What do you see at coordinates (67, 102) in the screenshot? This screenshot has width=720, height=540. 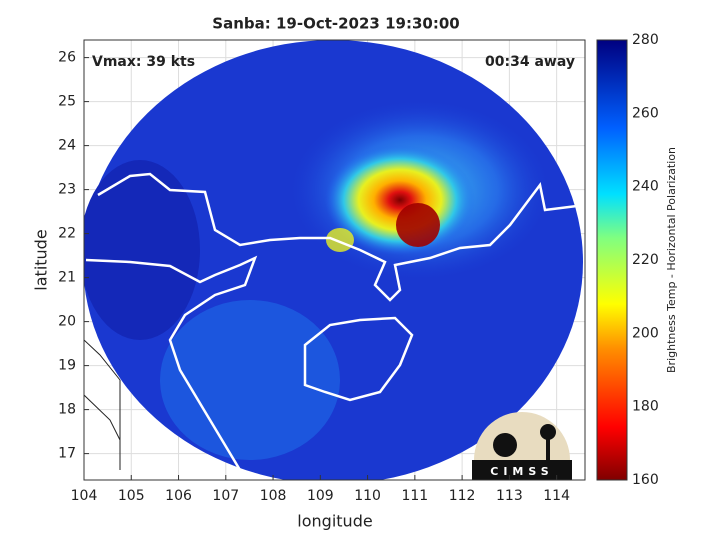 I see `y-tick-label: 25` at bounding box center [67, 102].